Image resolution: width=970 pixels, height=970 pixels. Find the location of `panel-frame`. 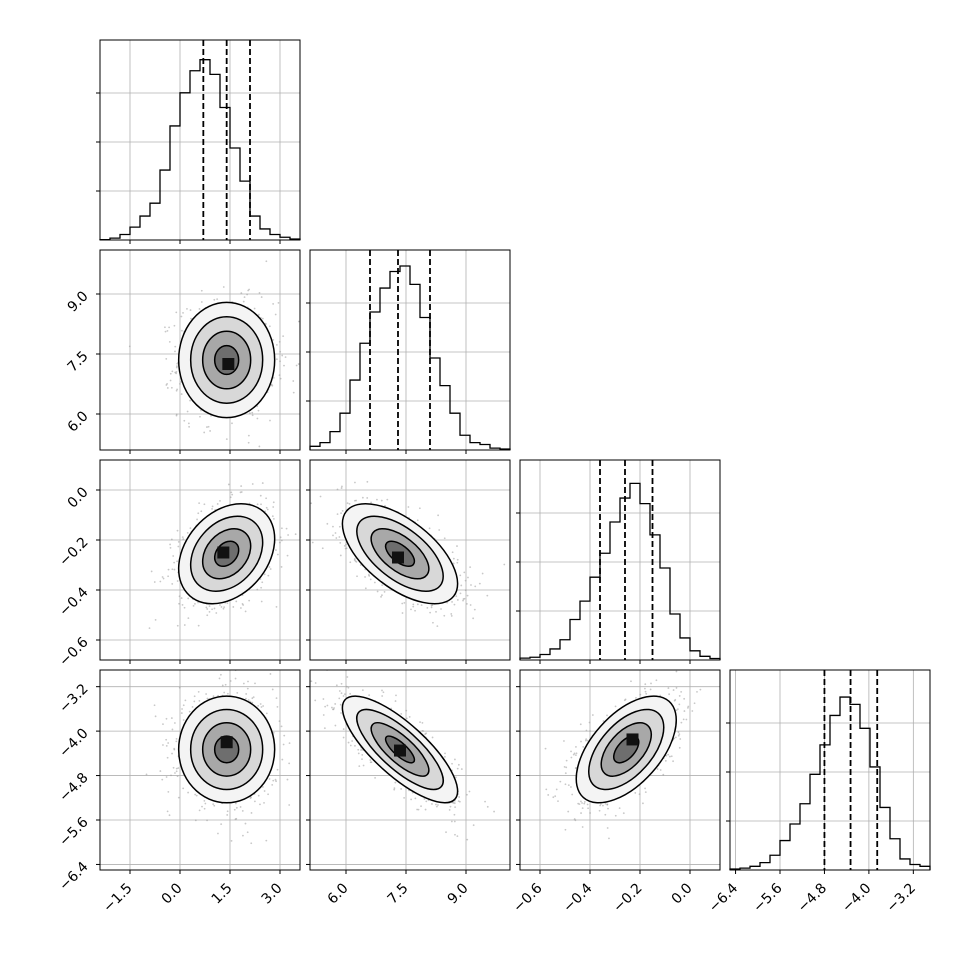

panel-frame is located at coordinates (200, 560).